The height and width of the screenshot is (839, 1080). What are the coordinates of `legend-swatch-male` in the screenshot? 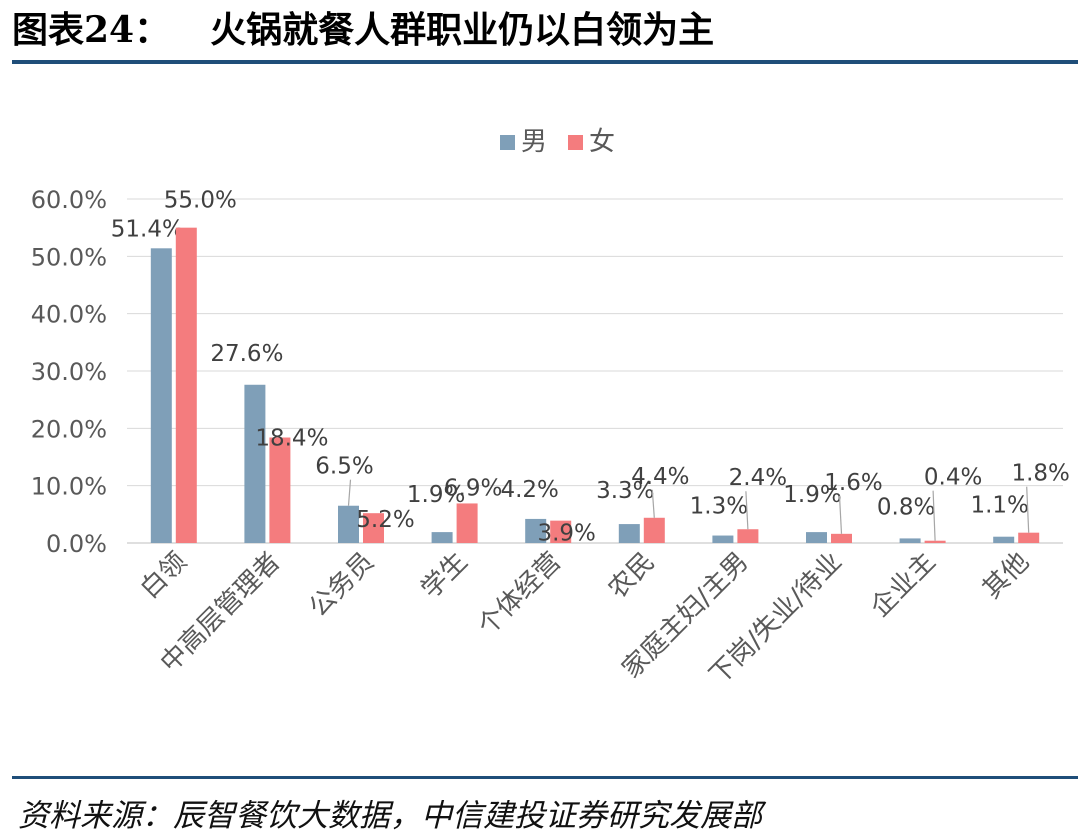 It's located at (507, 142).